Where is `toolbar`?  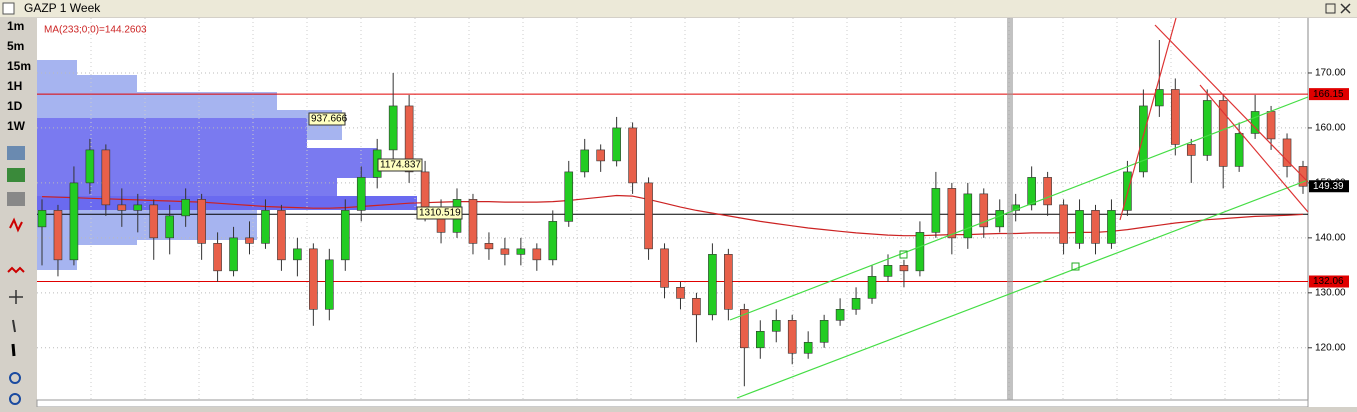
toolbar is located at coordinates (16, 275).